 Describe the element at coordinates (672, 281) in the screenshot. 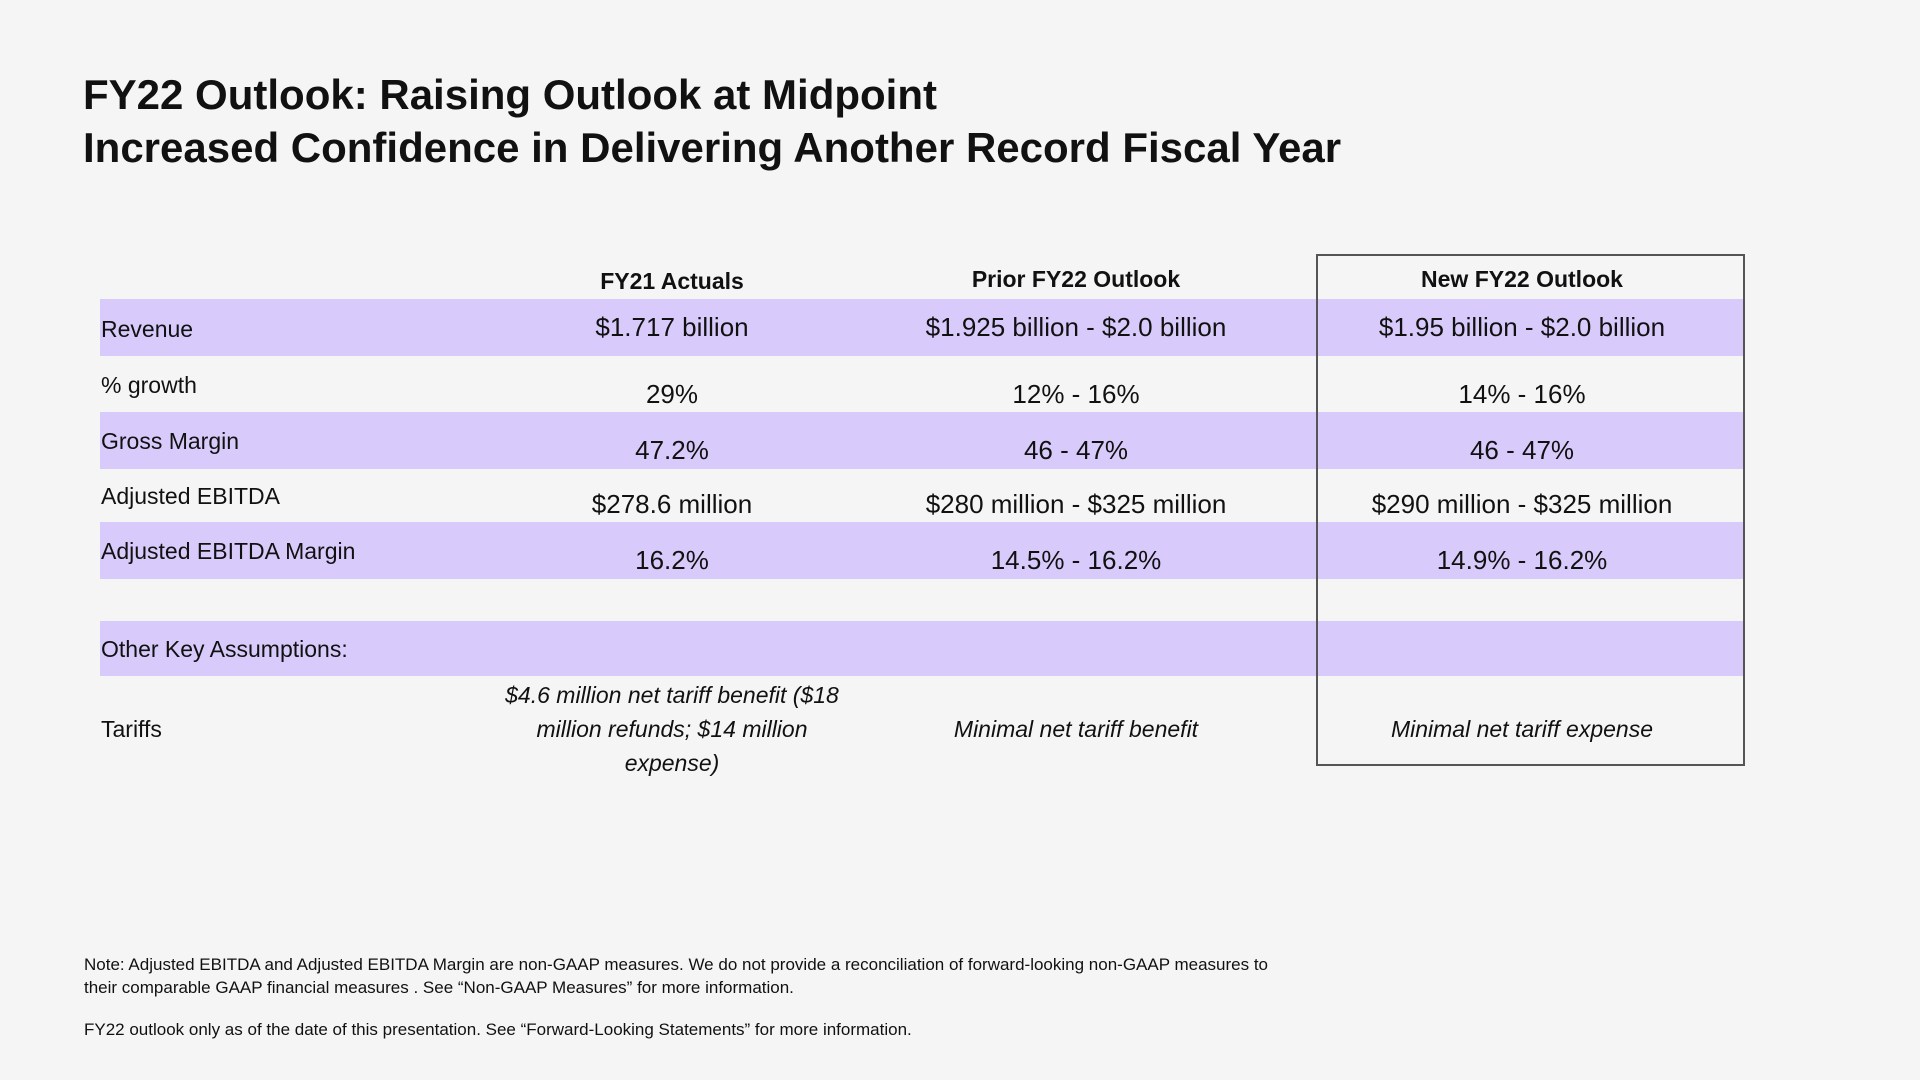

I see `col-header-fy21-actuals: FY21 Actuals` at that location.